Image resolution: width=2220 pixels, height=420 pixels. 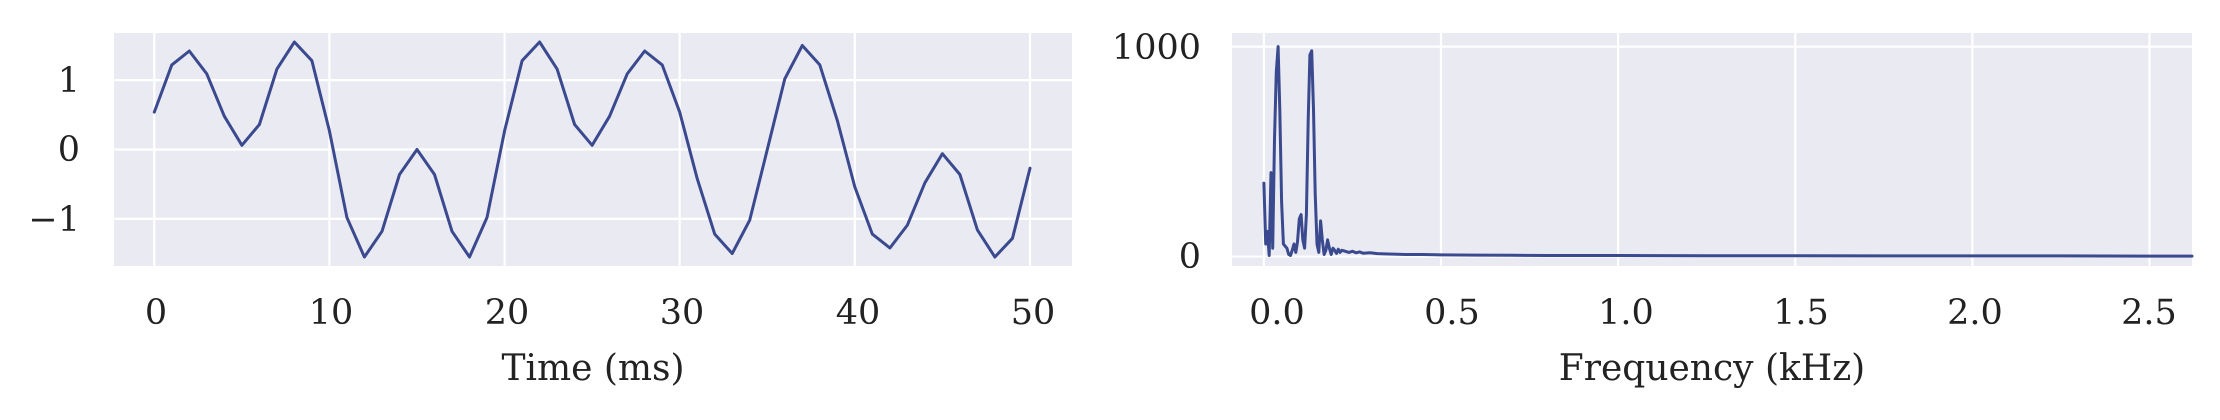 I want to click on time-xtick-label: 50, so click(x=1033, y=313).